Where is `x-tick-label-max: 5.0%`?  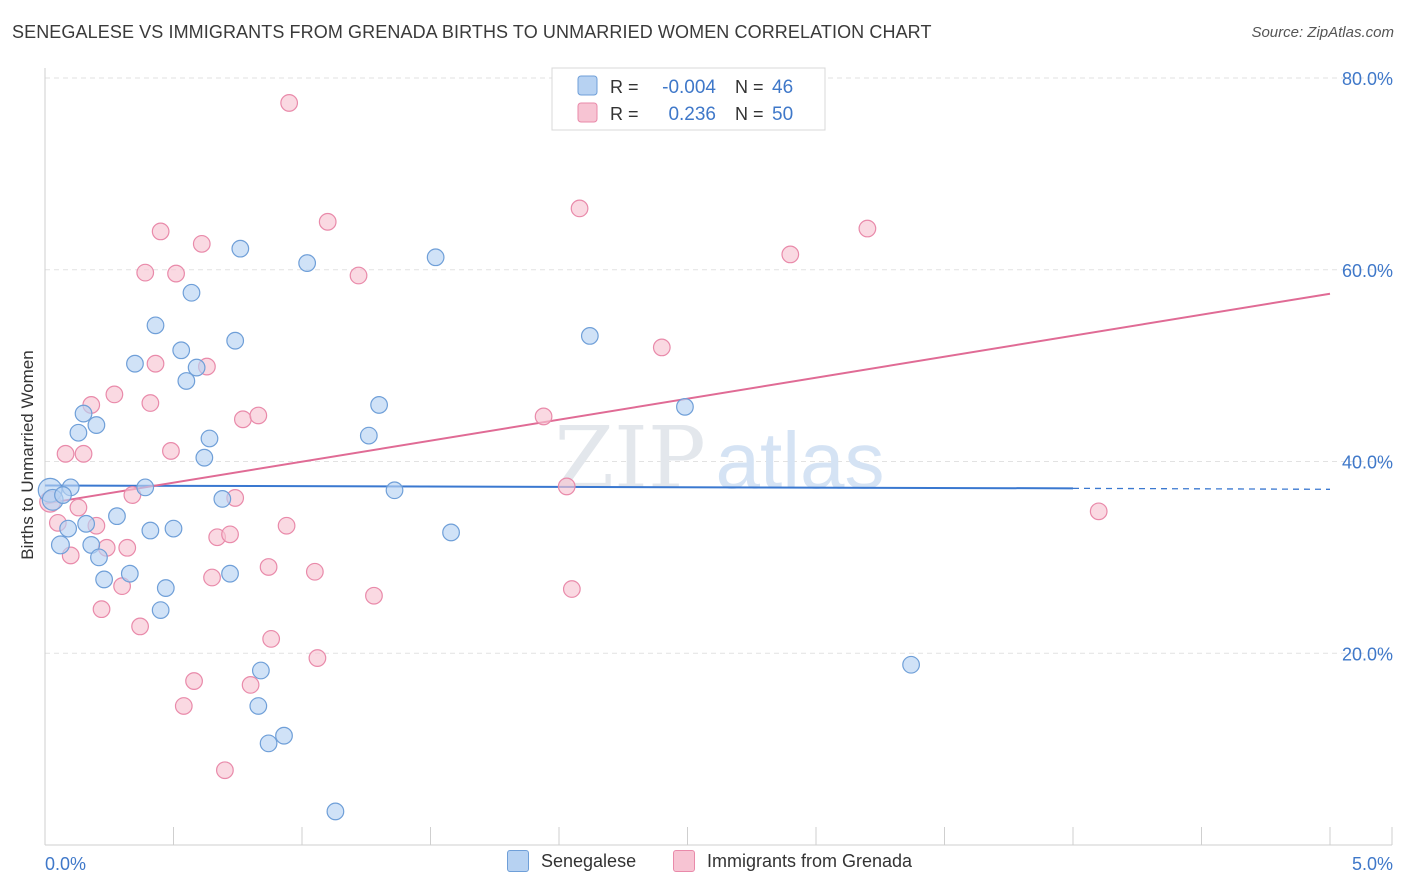 x-tick-label-max: 5.0% is located at coordinates (1372, 864).